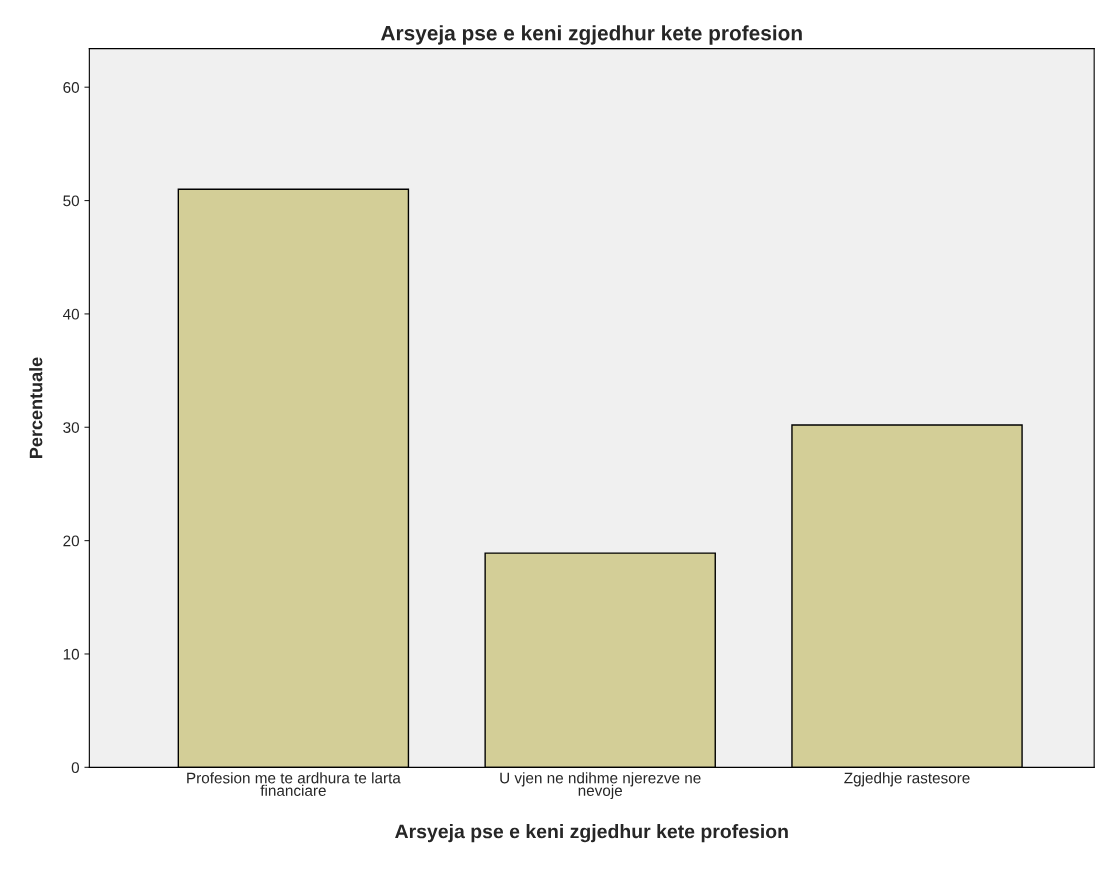 This screenshot has width=1103, height=869. What do you see at coordinates (71, 314) in the screenshot?
I see `y-tick-label: 40` at bounding box center [71, 314].